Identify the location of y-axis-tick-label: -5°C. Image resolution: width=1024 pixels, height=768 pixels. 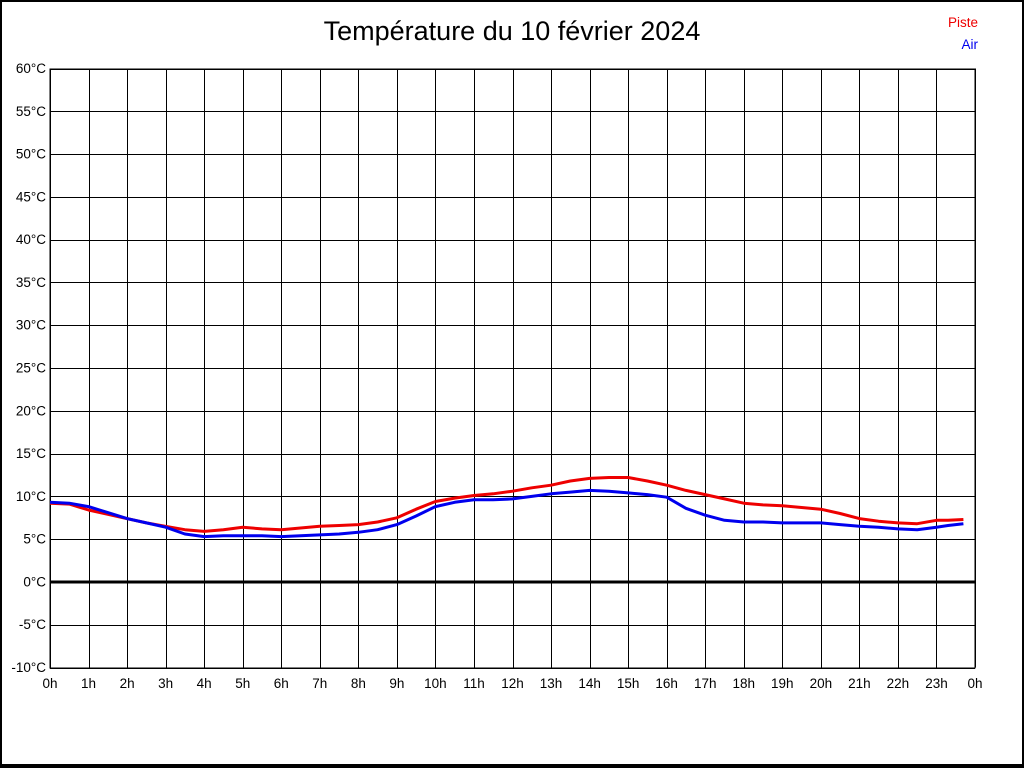
(32, 624).